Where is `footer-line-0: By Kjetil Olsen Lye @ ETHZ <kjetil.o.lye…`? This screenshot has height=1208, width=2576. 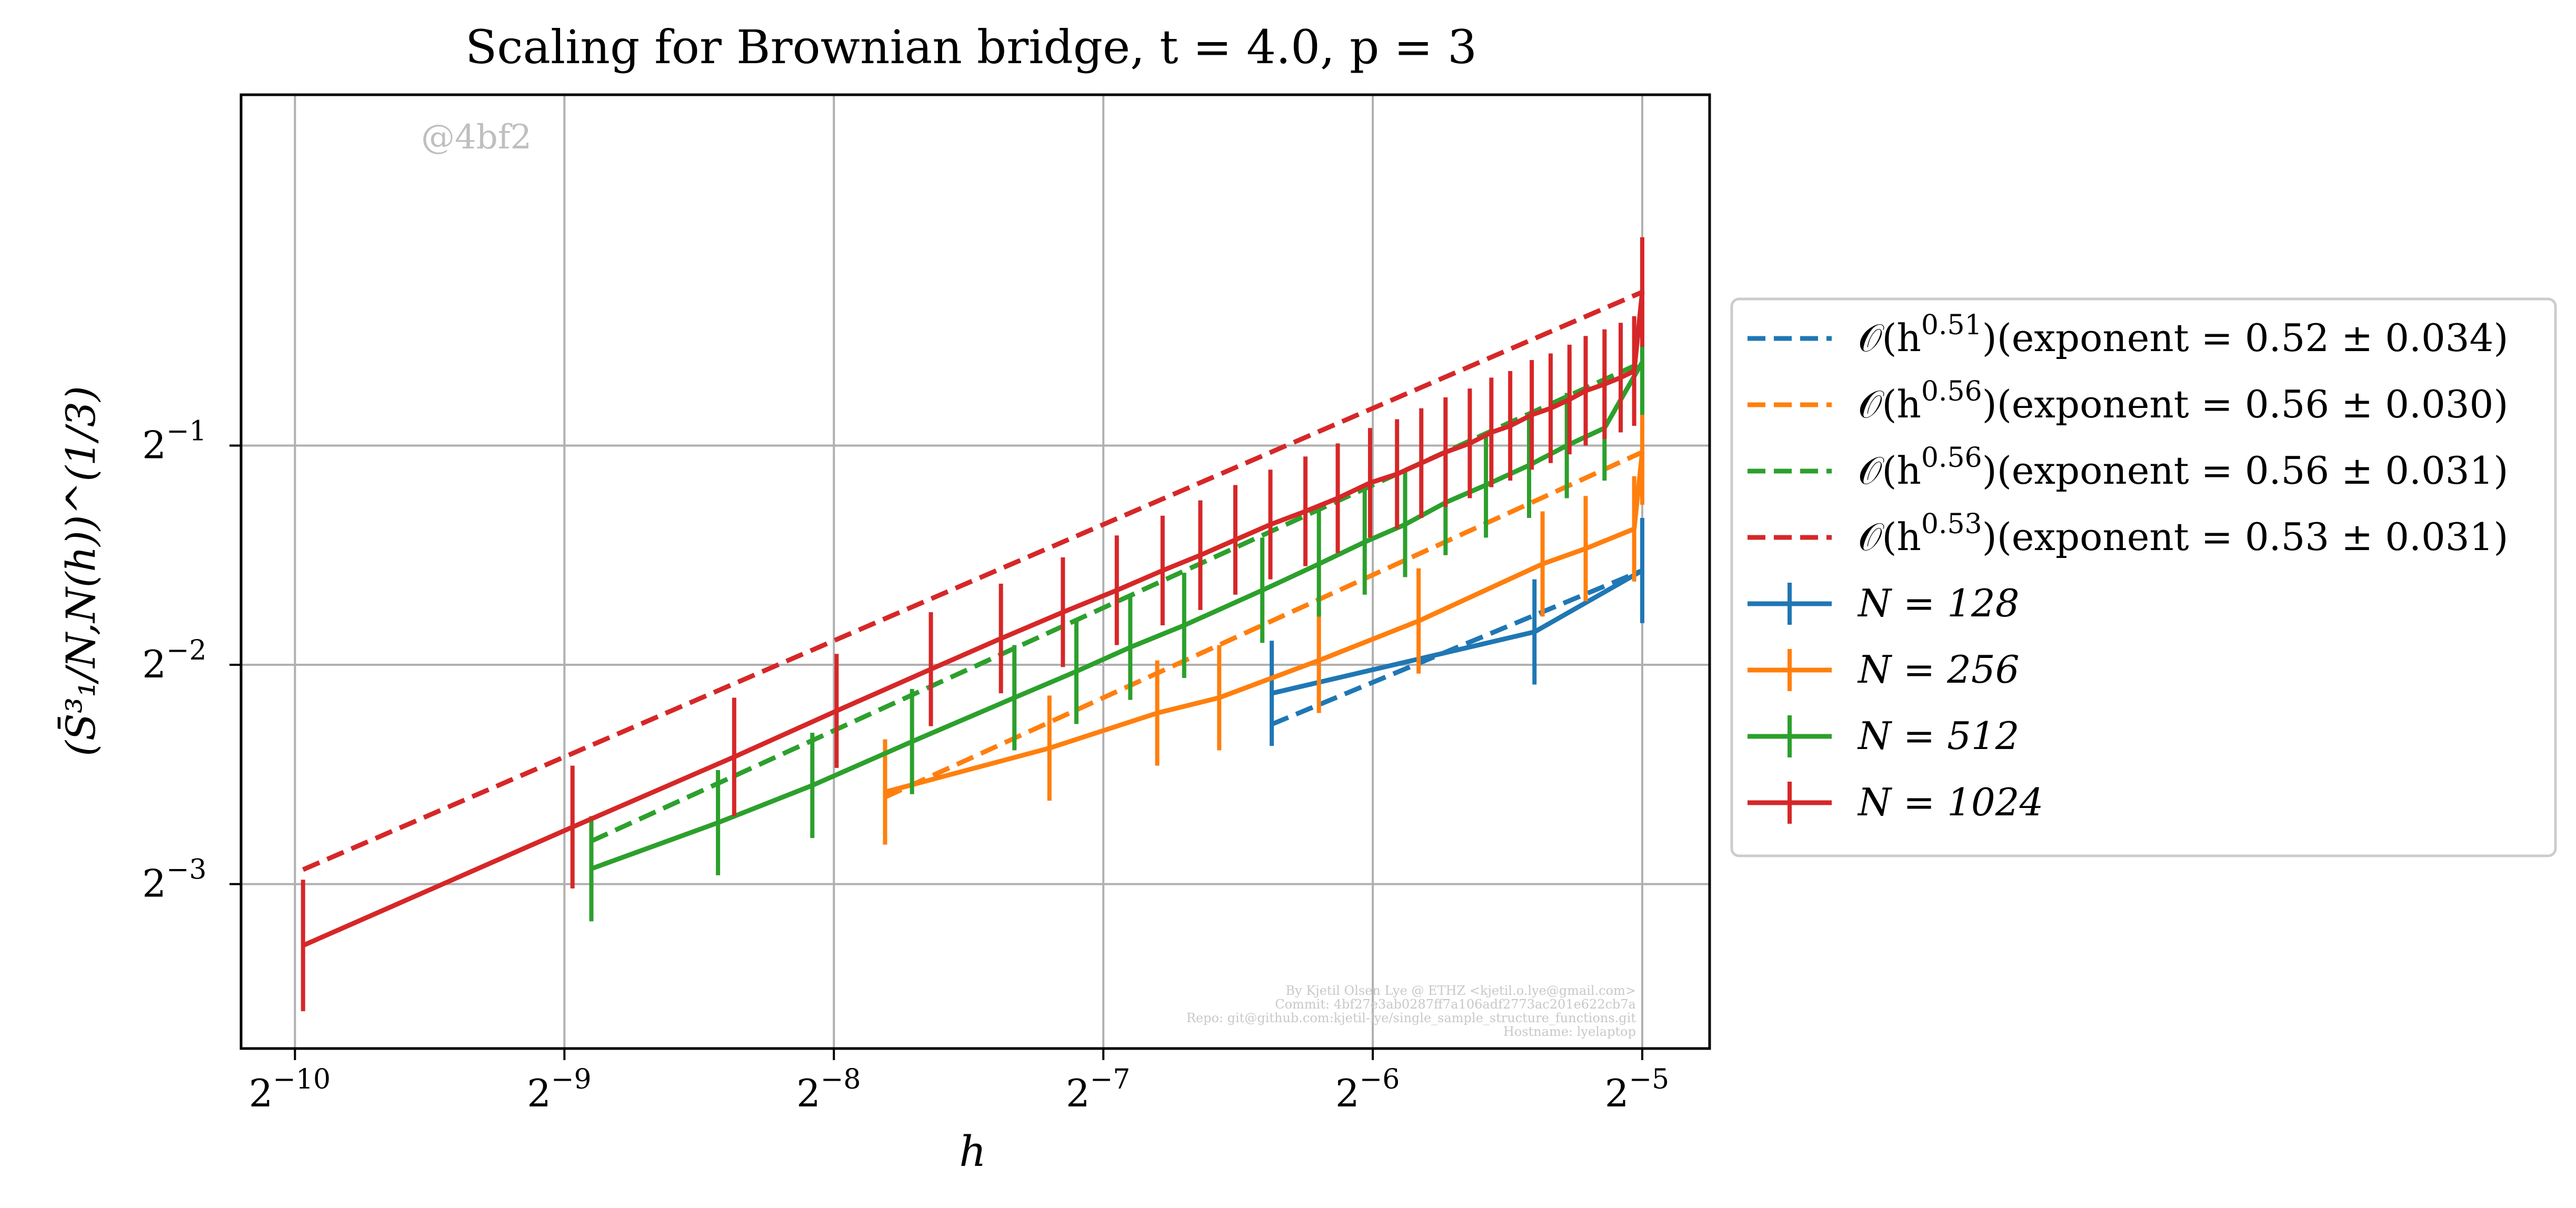
footer-line-0: By Kjetil Olsen Lye @ ETHZ <kjetil.o.lye… is located at coordinates (1461, 990).